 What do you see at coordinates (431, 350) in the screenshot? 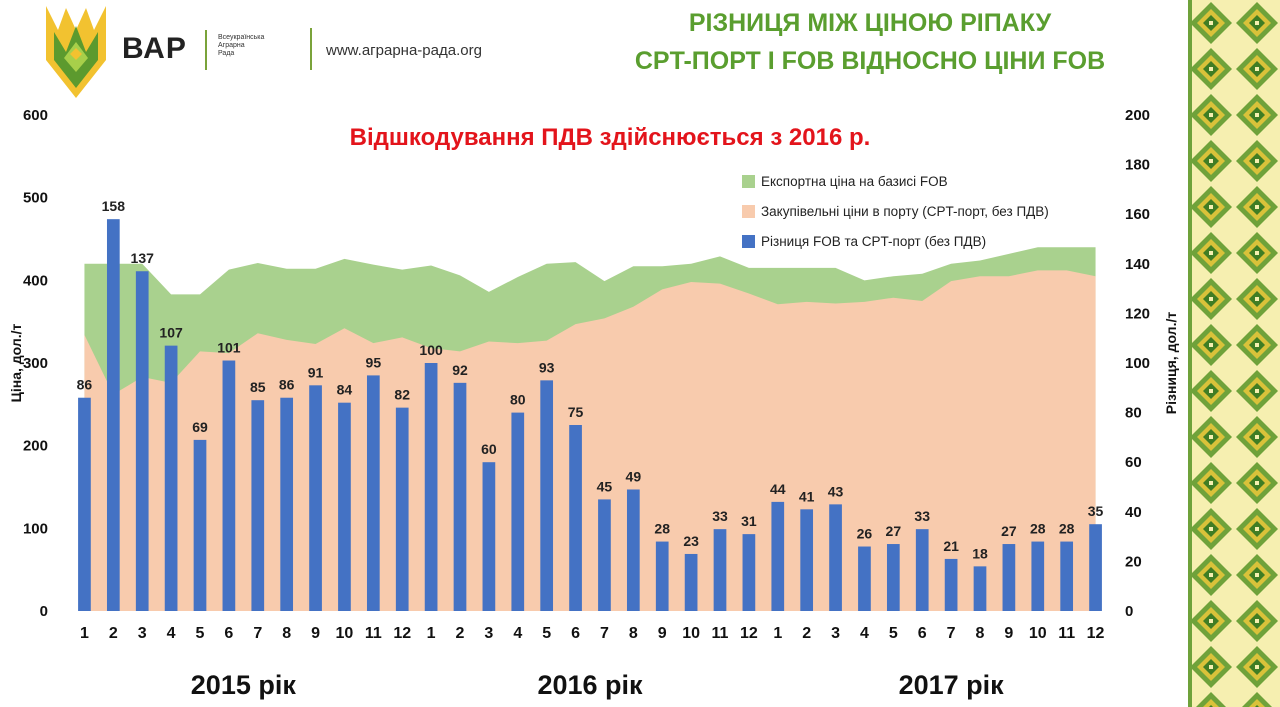
I see `bar-label-12: 100` at bounding box center [431, 350].